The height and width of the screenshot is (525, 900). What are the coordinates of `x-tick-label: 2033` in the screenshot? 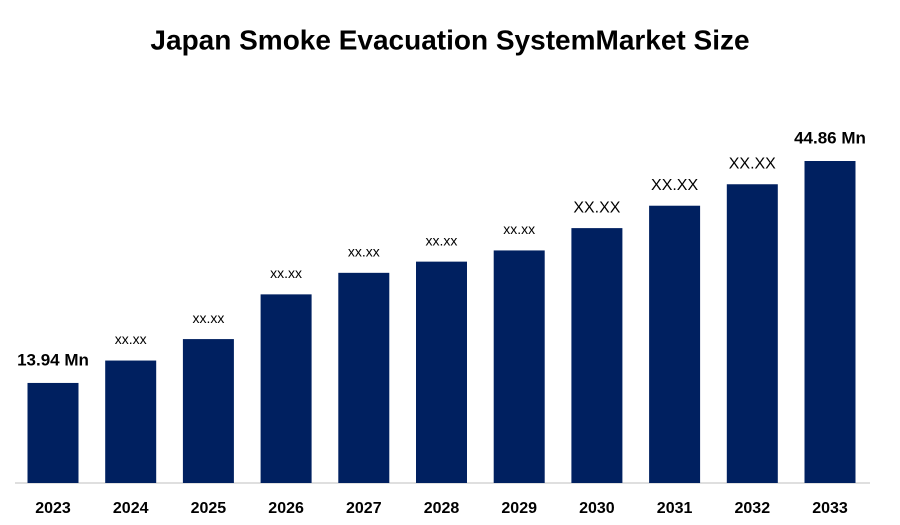 It's located at (830, 508).